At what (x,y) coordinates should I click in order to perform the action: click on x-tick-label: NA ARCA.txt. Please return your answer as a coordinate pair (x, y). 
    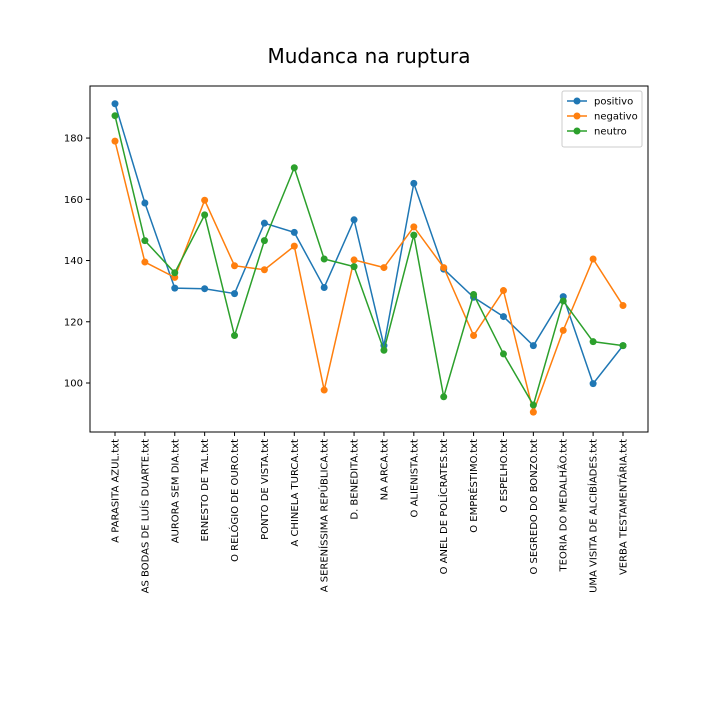
    Looking at the image, I should click on (384, 469).